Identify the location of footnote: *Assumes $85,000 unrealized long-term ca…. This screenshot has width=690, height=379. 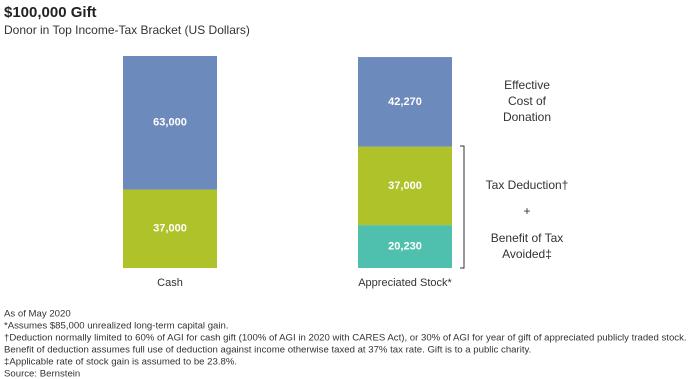
(116, 326).